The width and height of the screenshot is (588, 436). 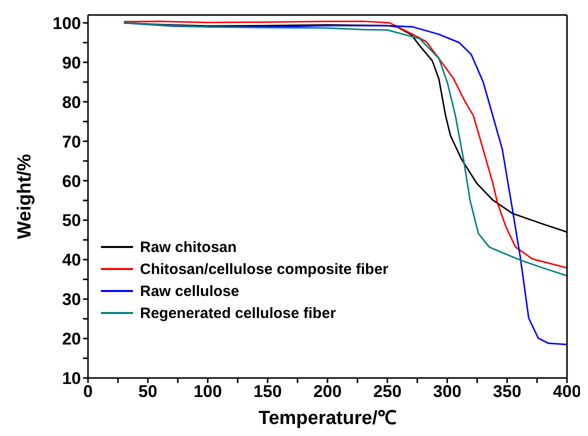 What do you see at coordinates (71, 260) in the screenshot?
I see `y-tick-label: 40` at bounding box center [71, 260].